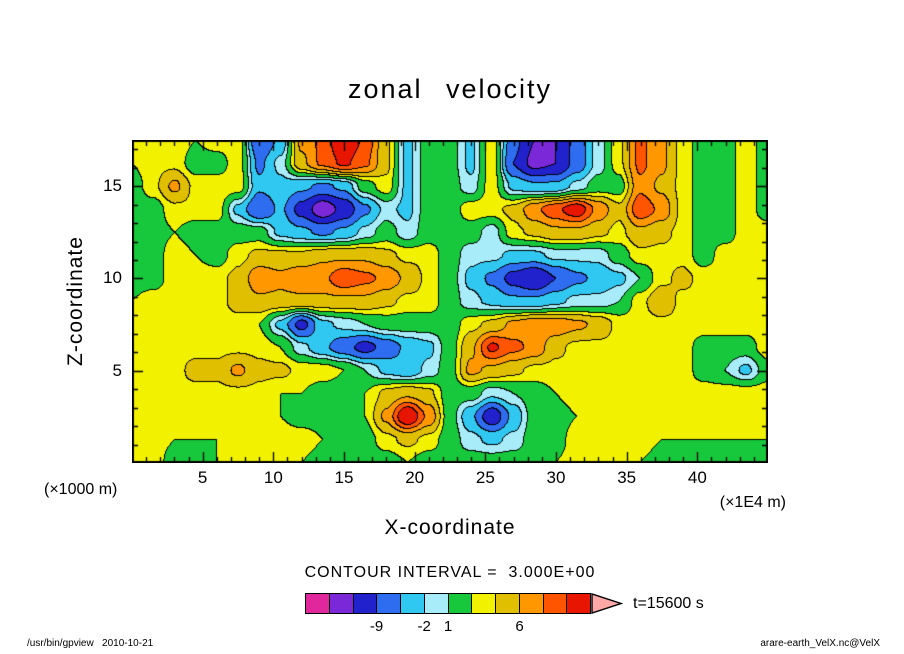 This screenshot has height=654, width=904. What do you see at coordinates (202, 477) in the screenshot?
I see `x-tick-label: 5` at bounding box center [202, 477].